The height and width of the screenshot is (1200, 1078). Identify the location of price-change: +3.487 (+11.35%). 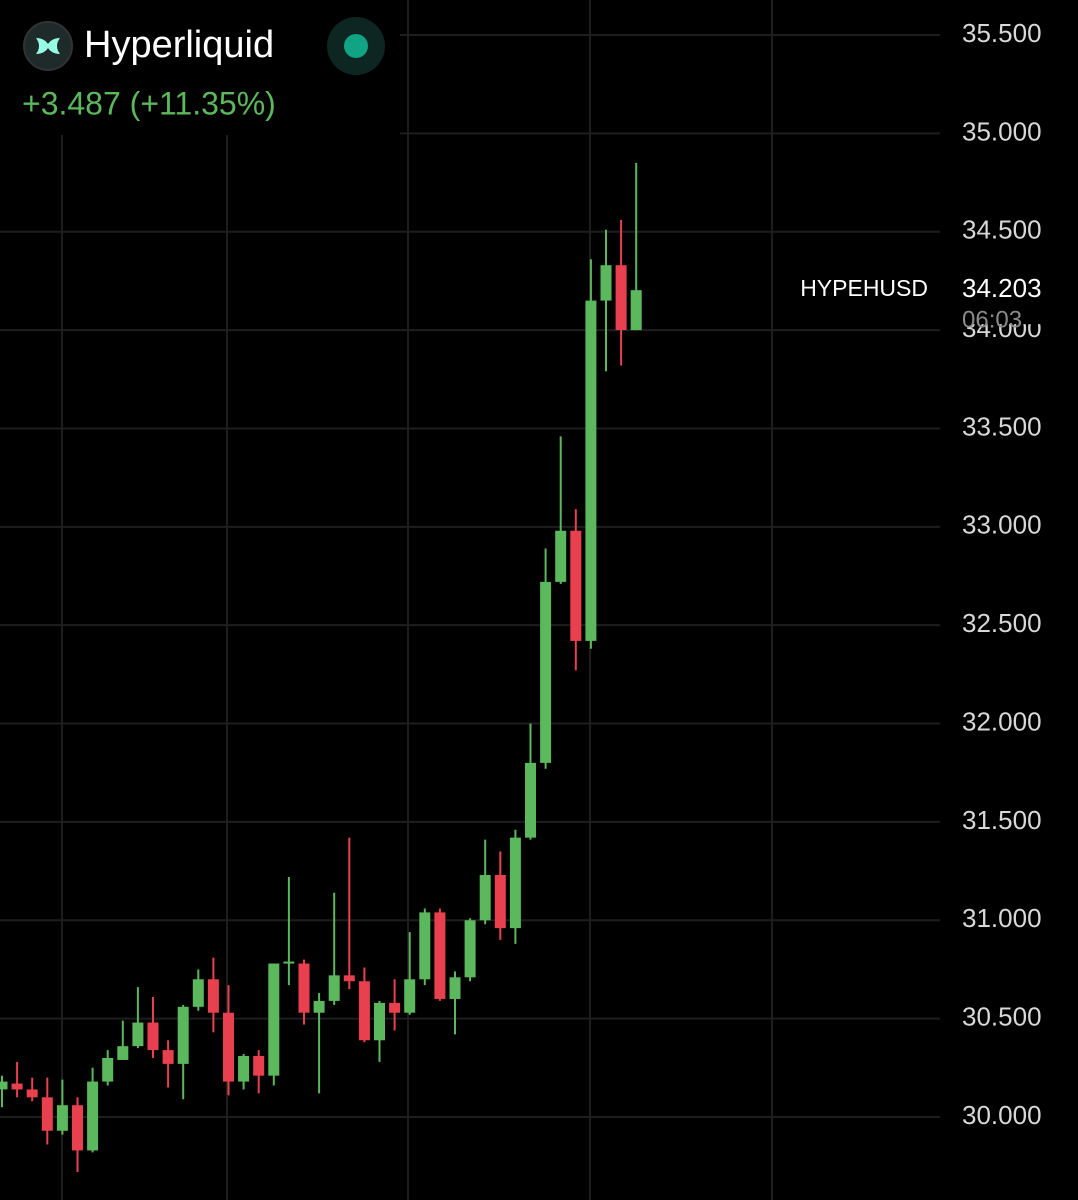
(149, 103).